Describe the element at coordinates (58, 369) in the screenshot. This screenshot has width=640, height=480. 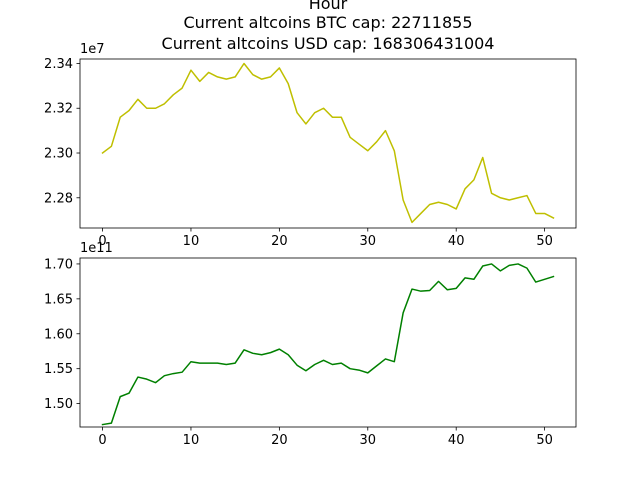
I see `usd-cap-y-tick-label: 1.55` at that location.